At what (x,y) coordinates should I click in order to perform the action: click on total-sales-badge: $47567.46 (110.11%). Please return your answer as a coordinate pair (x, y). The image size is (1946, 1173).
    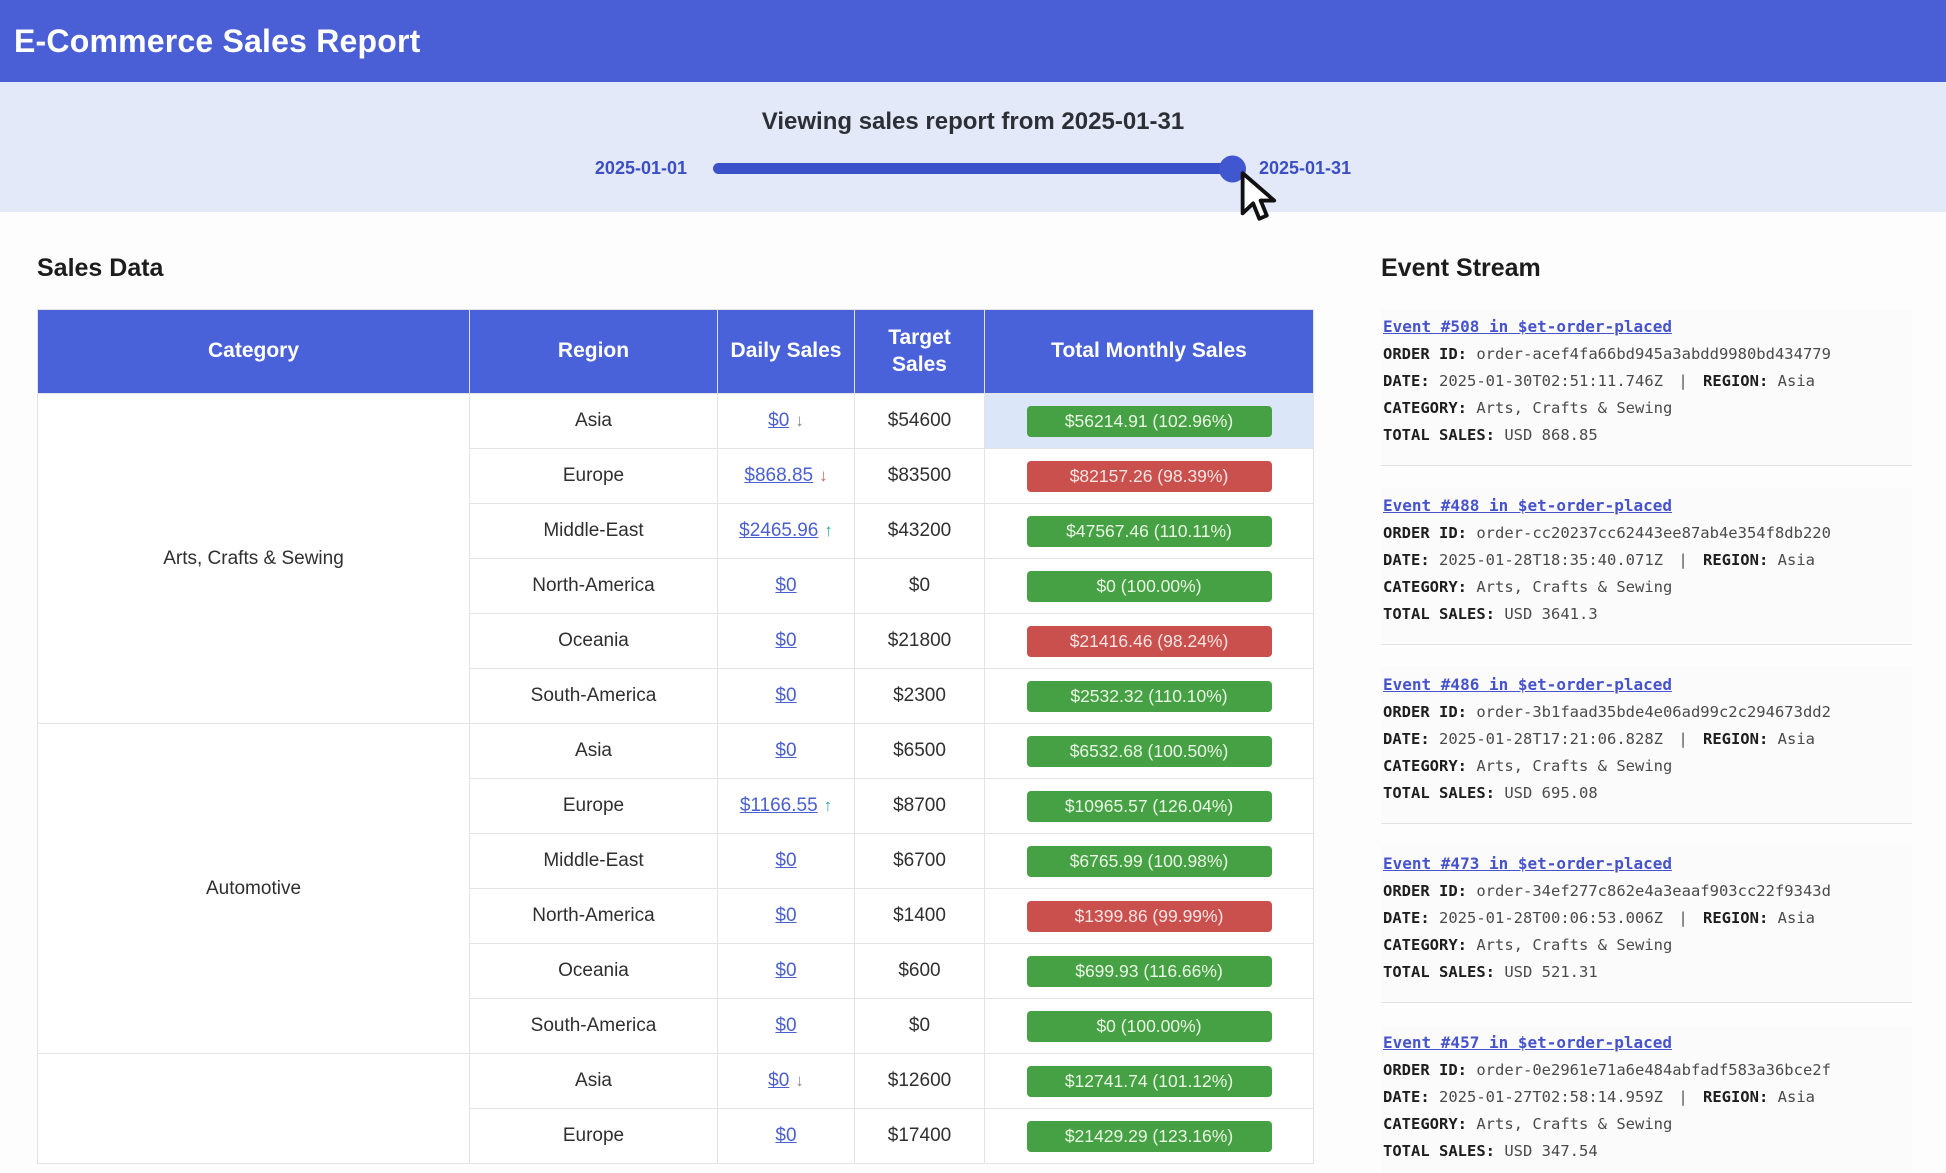
    Looking at the image, I should click on (1149, 531).